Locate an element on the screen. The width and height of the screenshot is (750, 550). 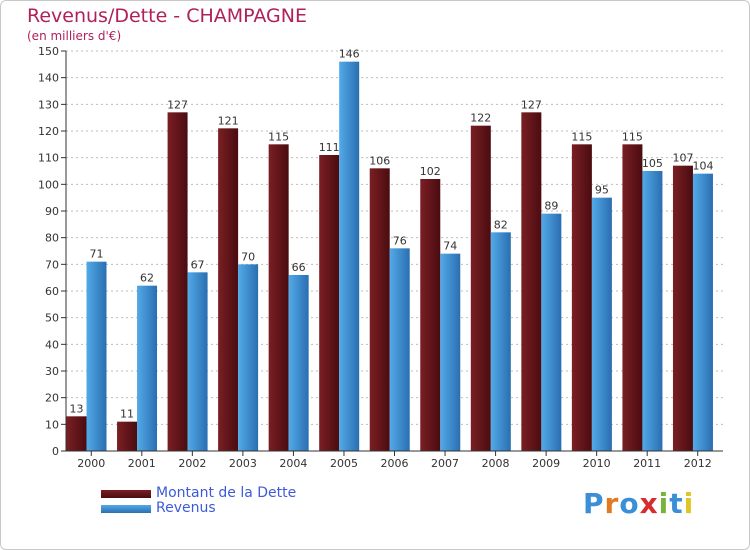
bar-revenue-2011 is located at coordinates (652, 311).